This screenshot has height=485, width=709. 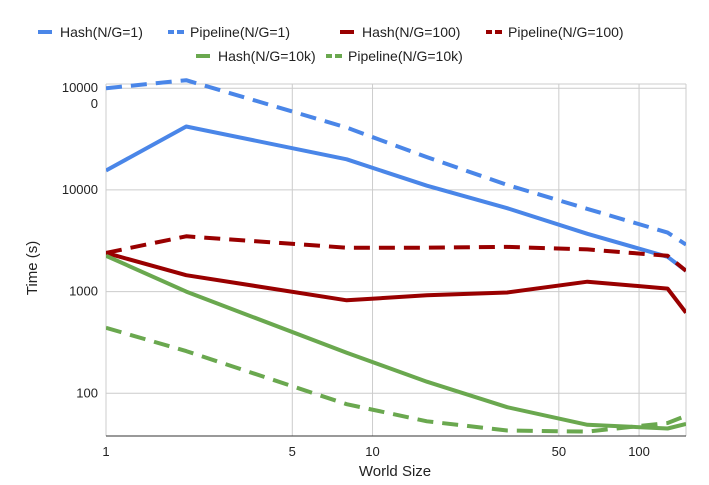 I want to click on y-tick-label: 10000, so click(x=80, y=189).